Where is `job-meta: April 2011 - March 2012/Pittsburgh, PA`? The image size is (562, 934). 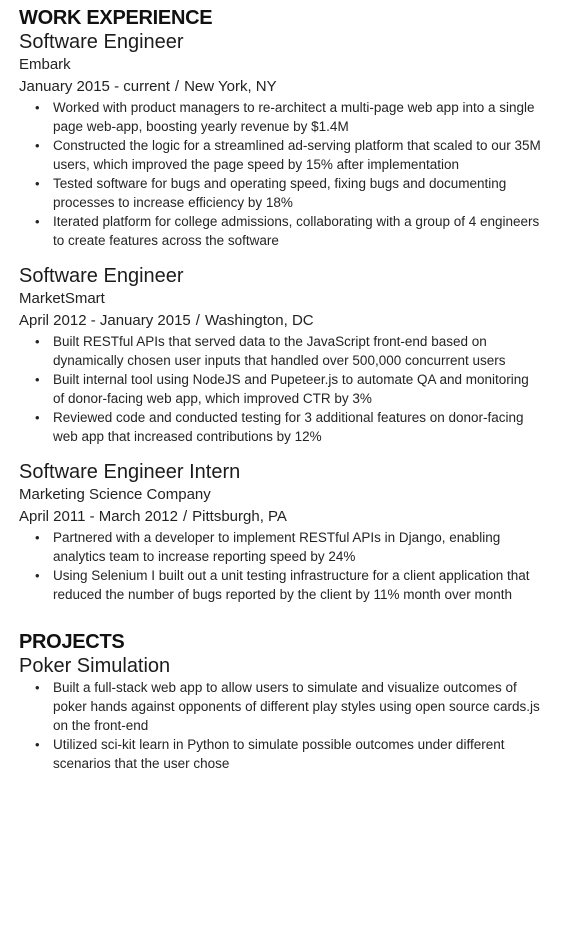 job-meta: April 2011 - March 2012/Pittsburgh, PA is located at coordinates (280, 517).